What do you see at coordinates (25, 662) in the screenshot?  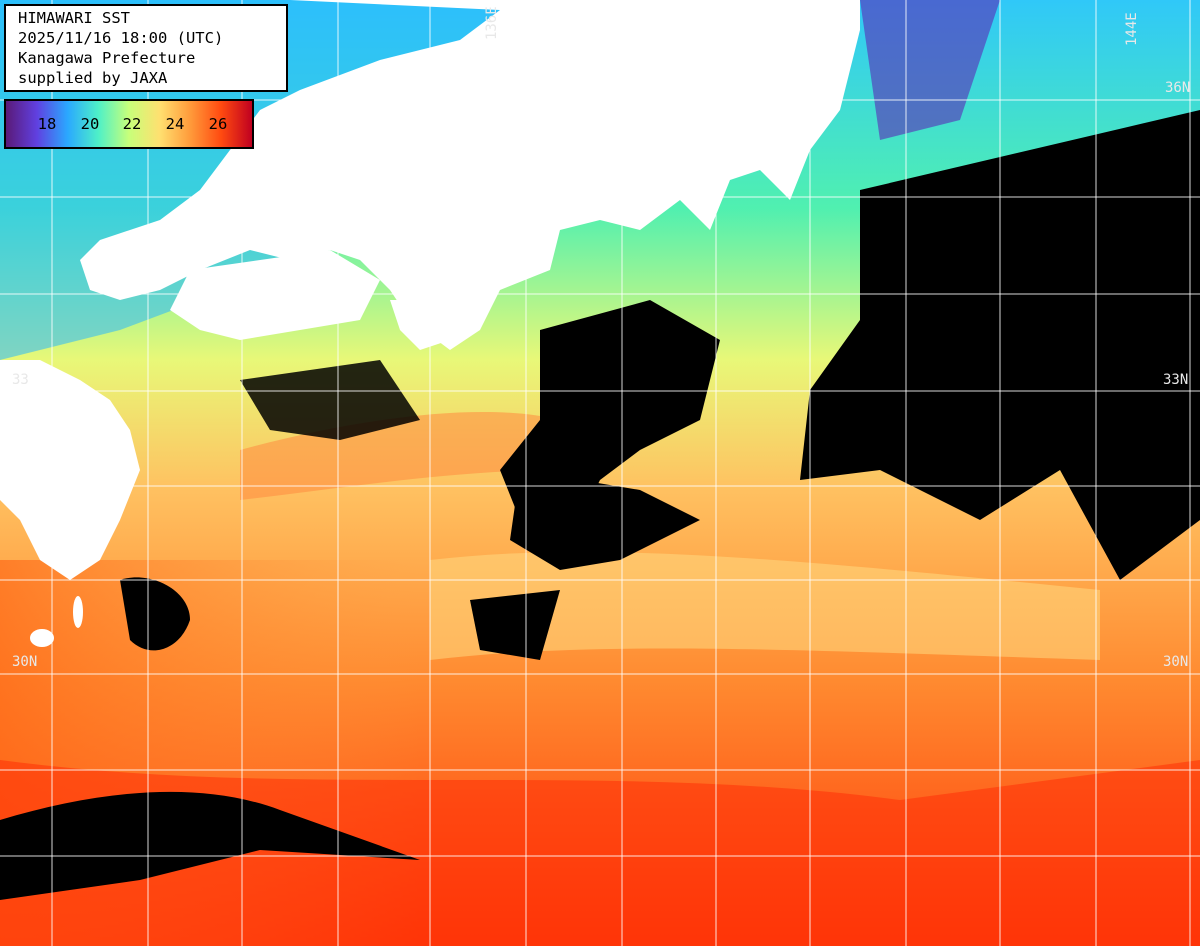 I see `grid-label-30n-left: 30N` at bounding box center [25, 662].